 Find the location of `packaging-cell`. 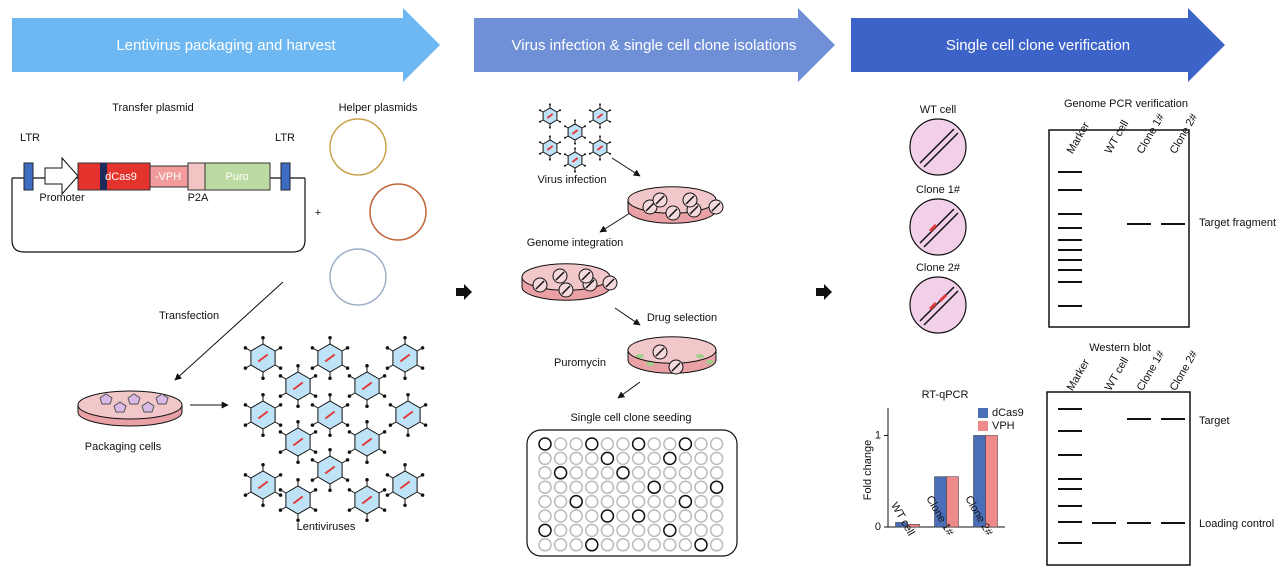

packaging-cell is located at coordinates (134, 399).